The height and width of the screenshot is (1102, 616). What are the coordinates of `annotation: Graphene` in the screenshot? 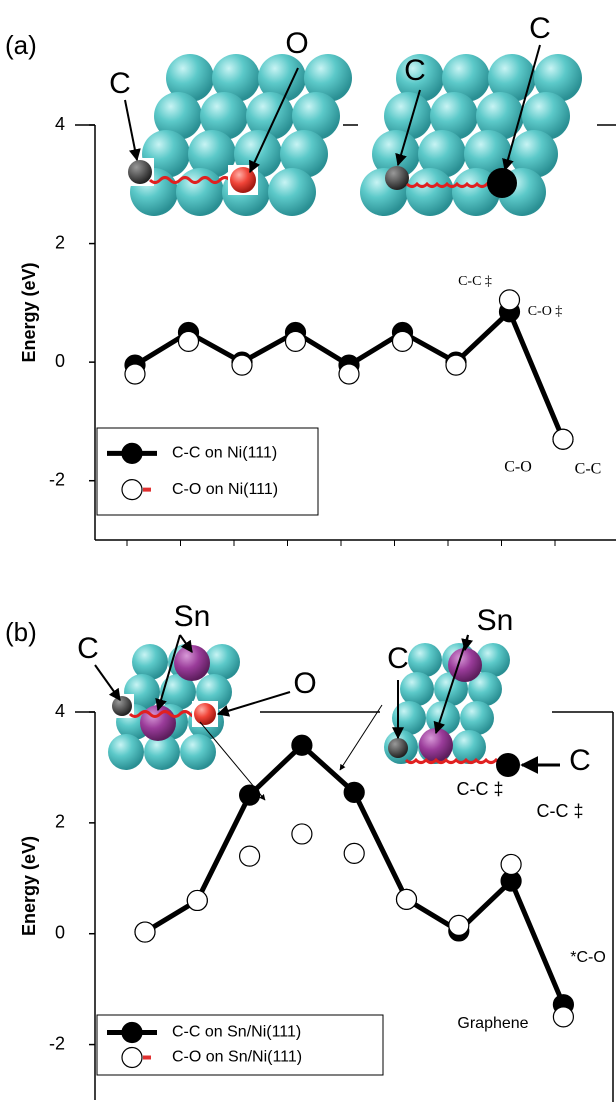 It's located at (492, 1023).